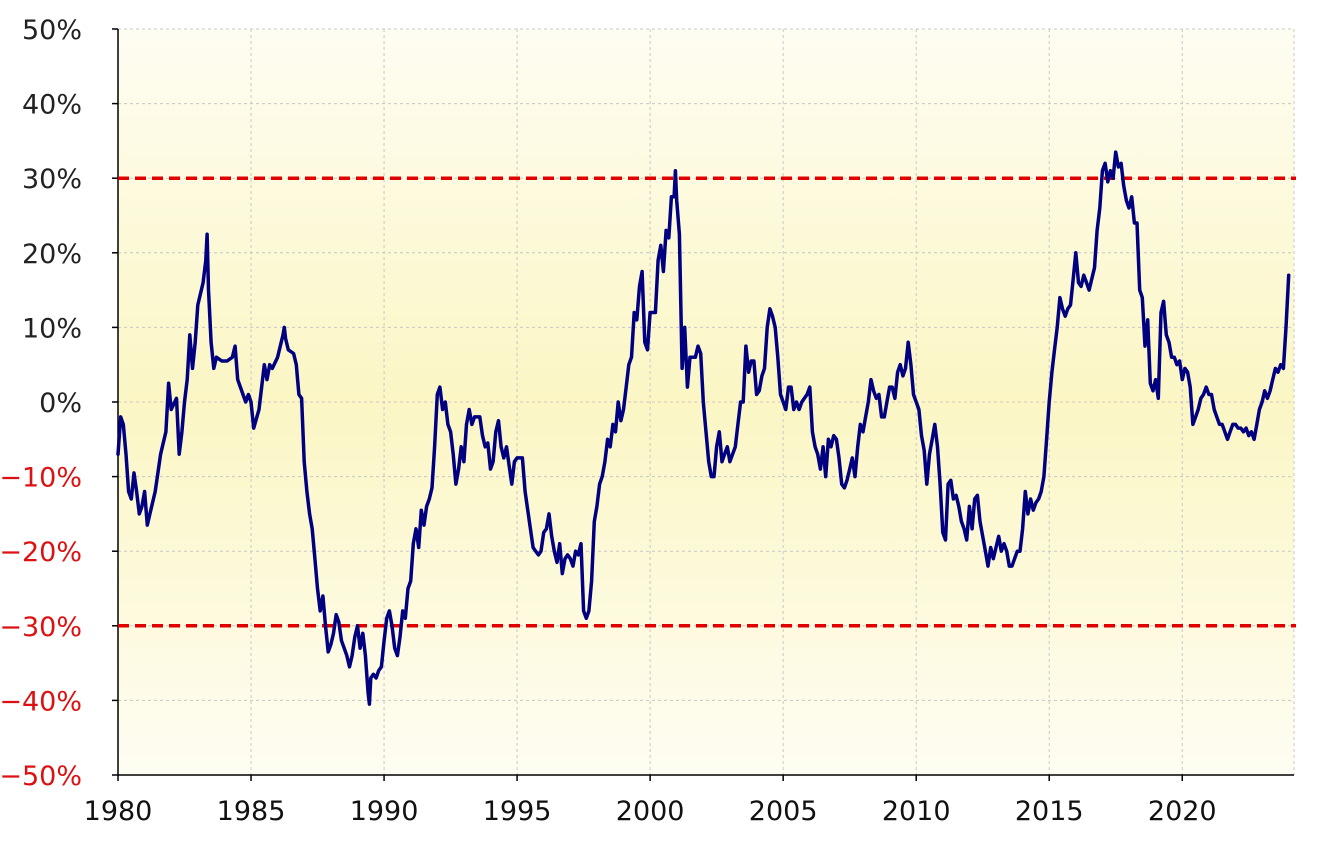  I want to click on y-tick-labels: 50% 40% 30% 20% 10% 0% −10% −20% −30% −40% −50%, so click(41, 403).